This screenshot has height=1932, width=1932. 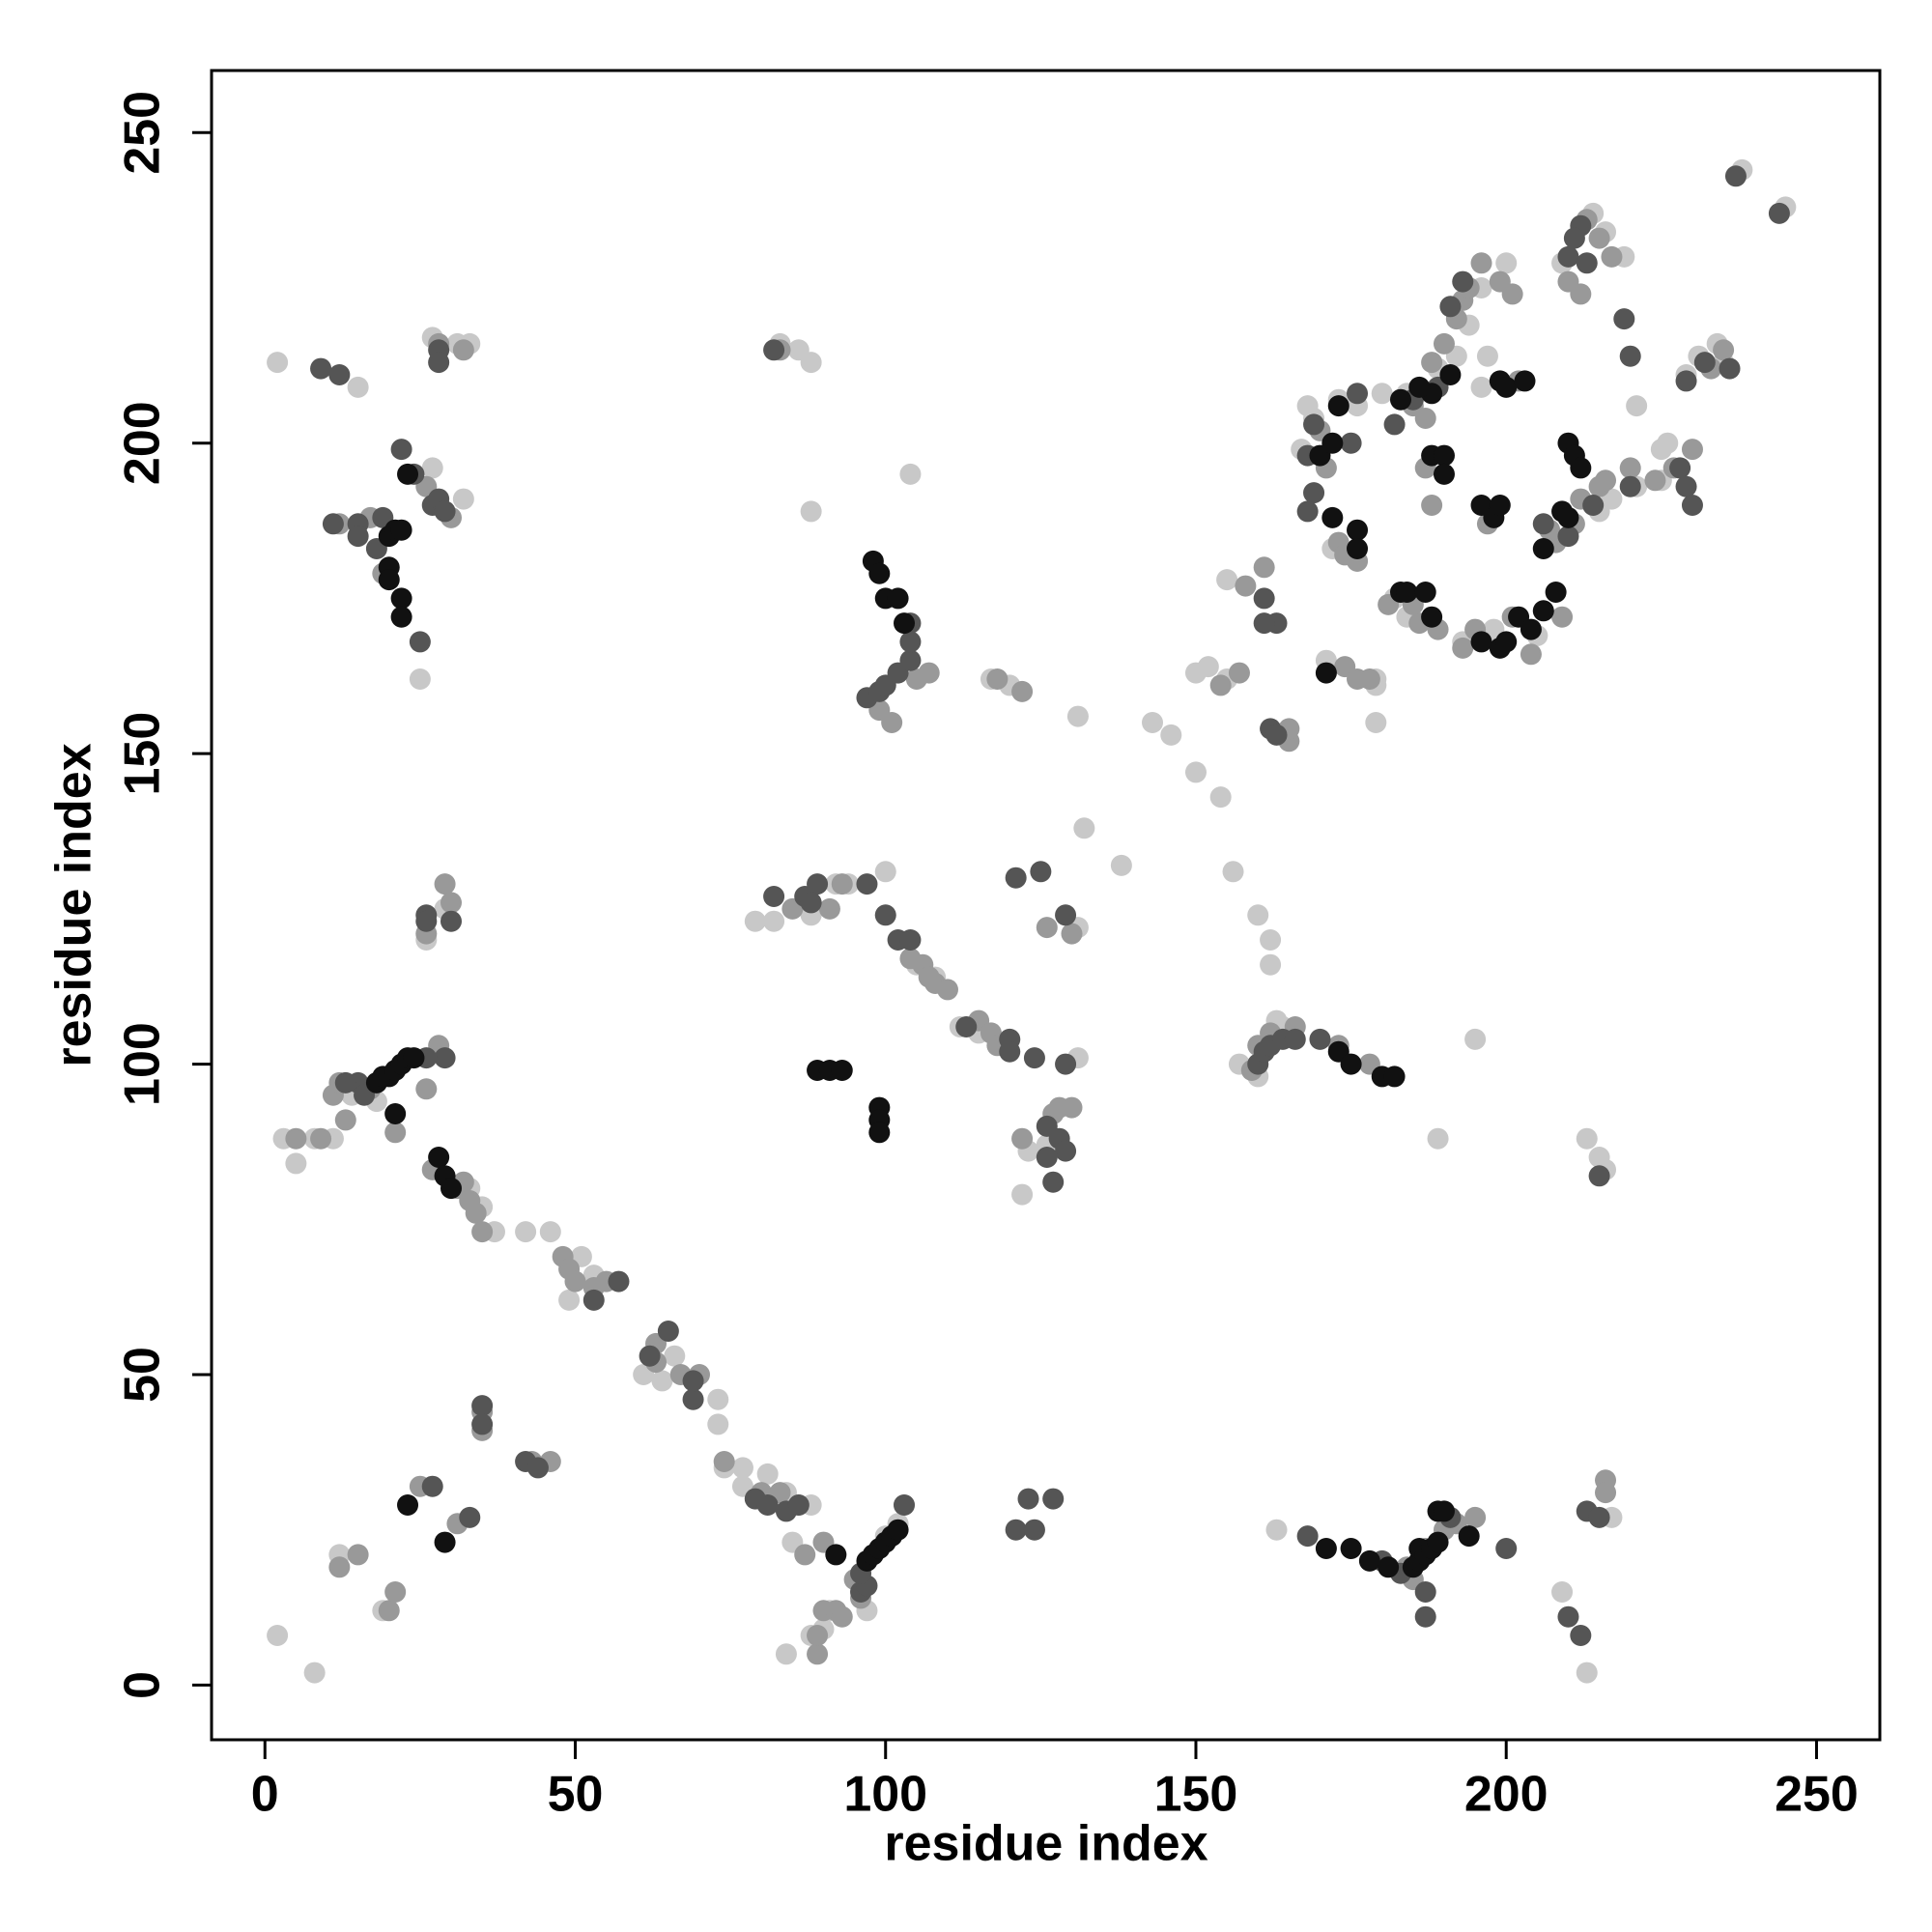 I want to click on x-tick-label: 100, so click(x=885, y=1795).